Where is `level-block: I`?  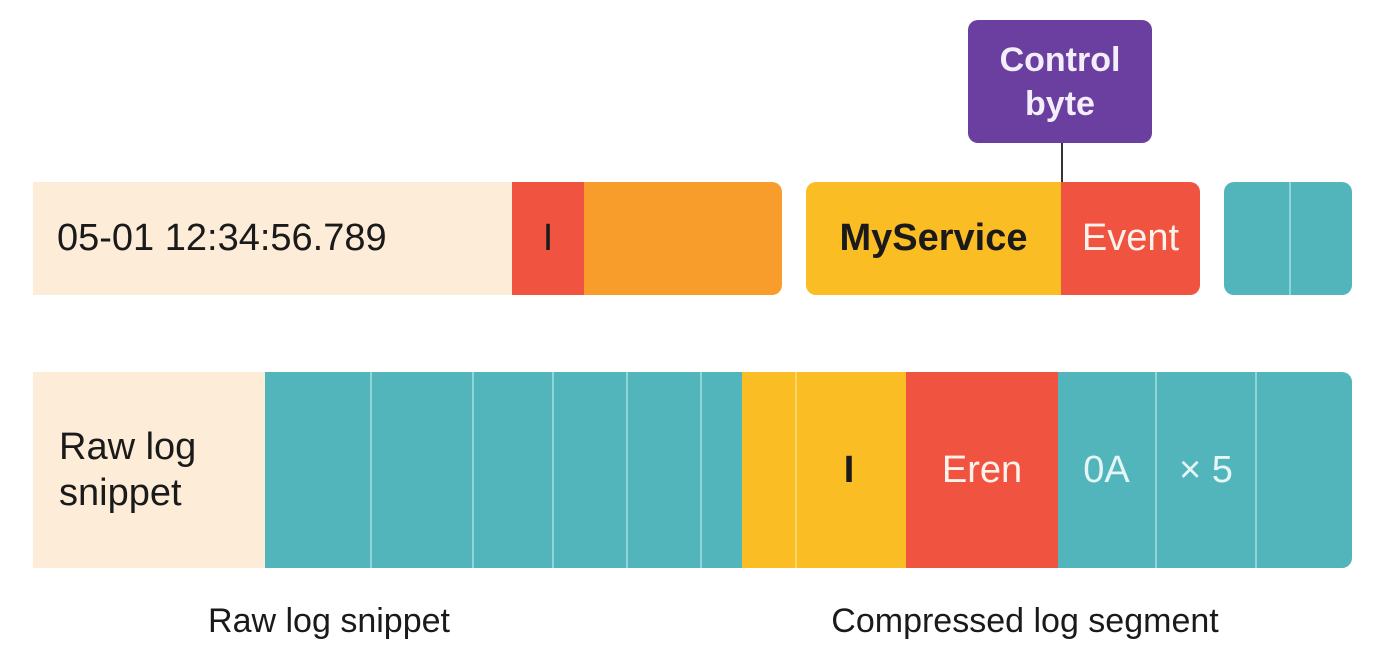
level-block: I is located at coordinates (548, 238).